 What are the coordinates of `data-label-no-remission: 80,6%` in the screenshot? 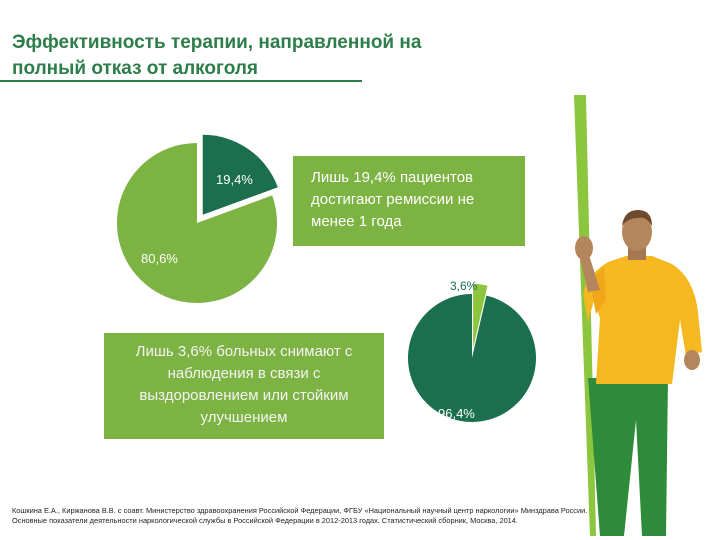 It's located at (159, 258).